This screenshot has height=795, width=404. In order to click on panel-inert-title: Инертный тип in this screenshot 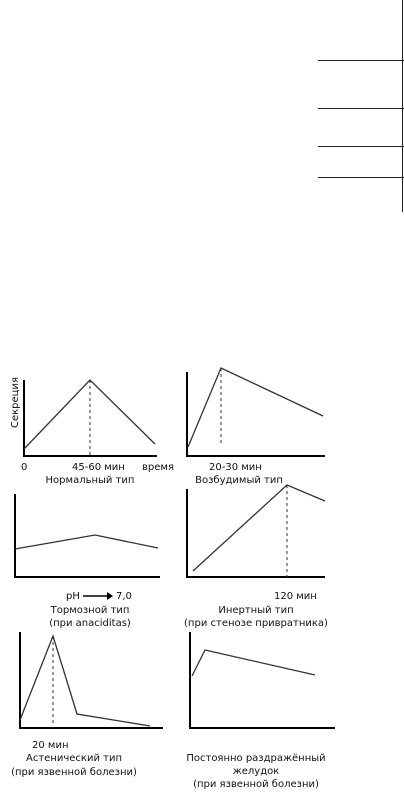, I will do `click(256, 610)`.